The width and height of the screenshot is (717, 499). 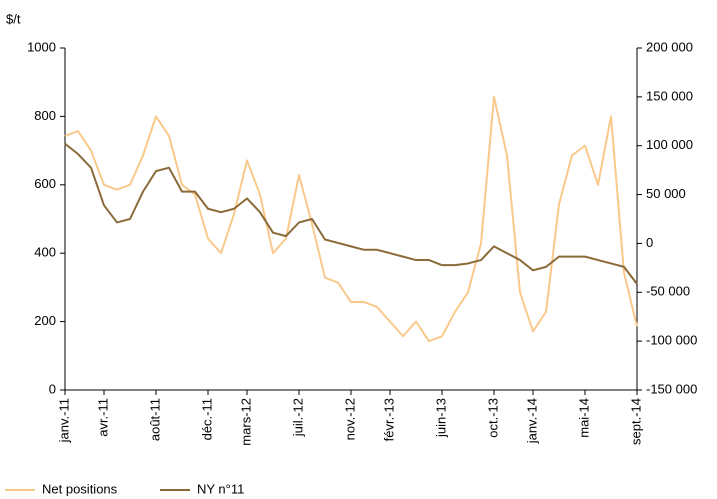 What do you see at coordinates (669, 46) in the screenshot?
I see `y2-tick-label: 200 000` at bounding box center [669, 46].